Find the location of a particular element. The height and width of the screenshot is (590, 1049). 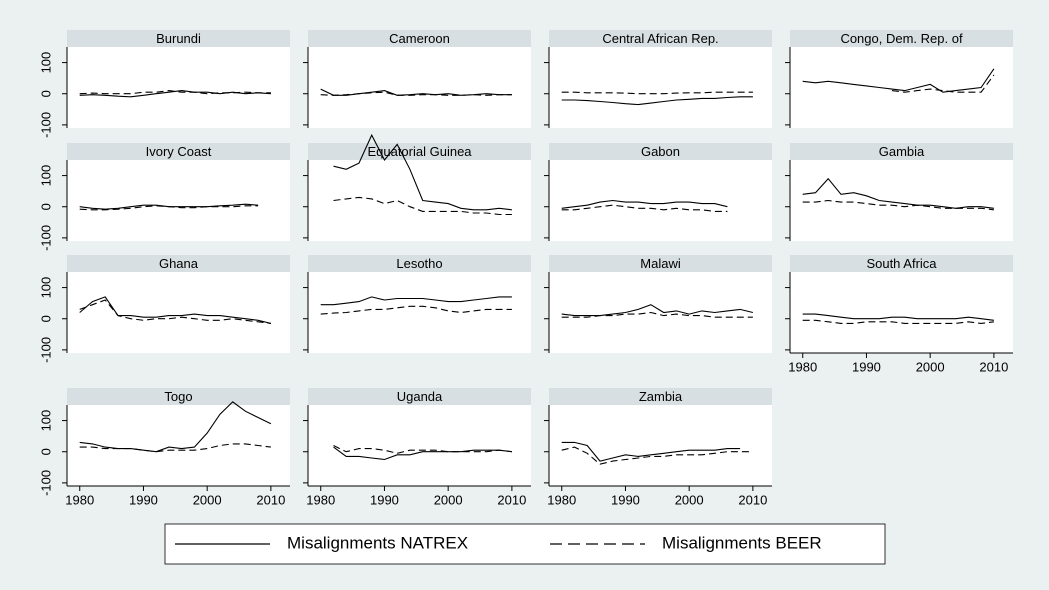

panel-title: Gabon is located at coordinates (660, 151).